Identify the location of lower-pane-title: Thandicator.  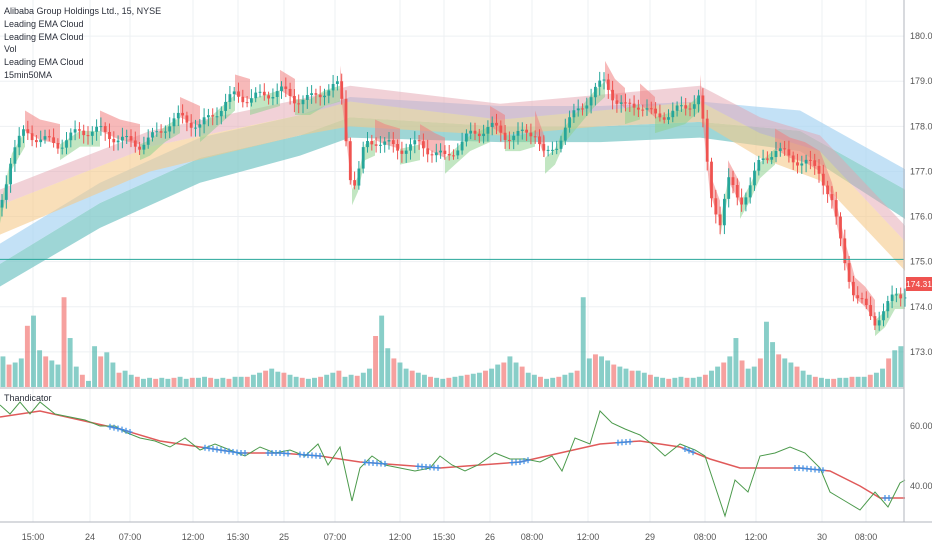
(28, 398).